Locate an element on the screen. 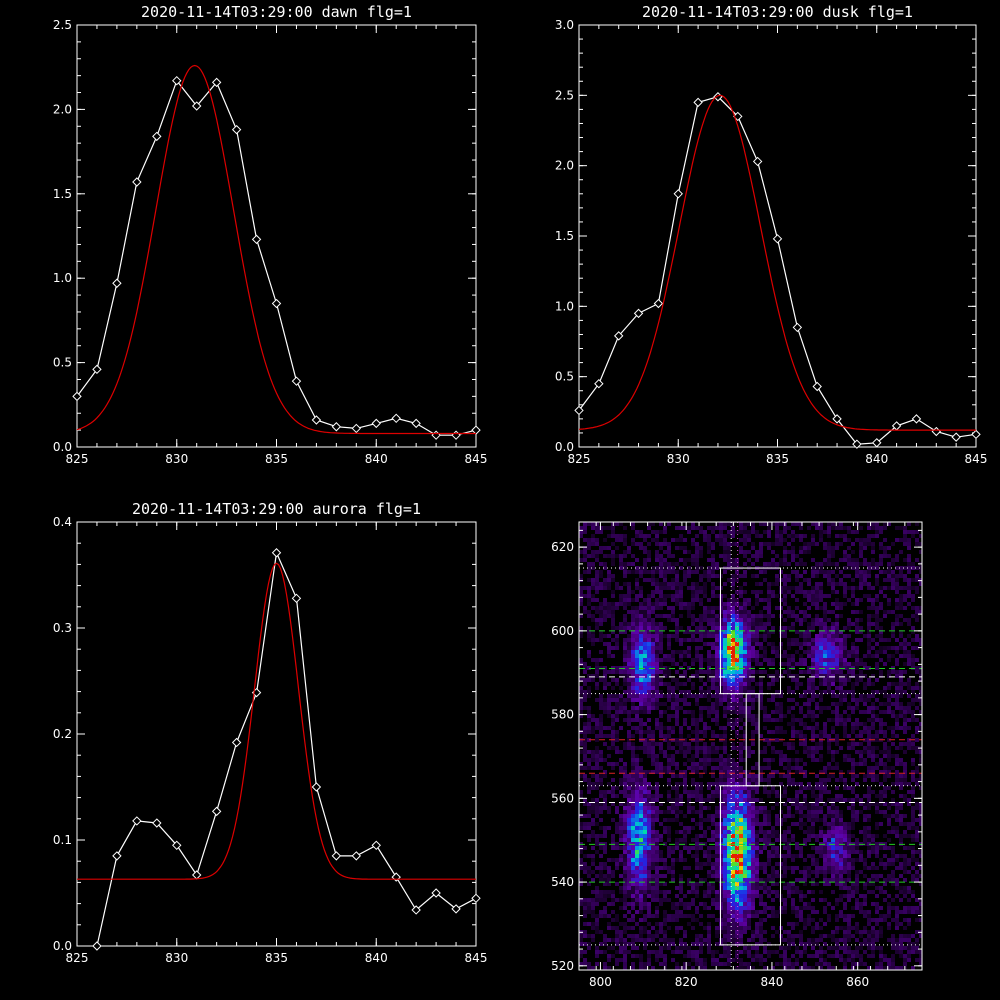  y-tick-label: 600 is located at coordinates (562, 631).